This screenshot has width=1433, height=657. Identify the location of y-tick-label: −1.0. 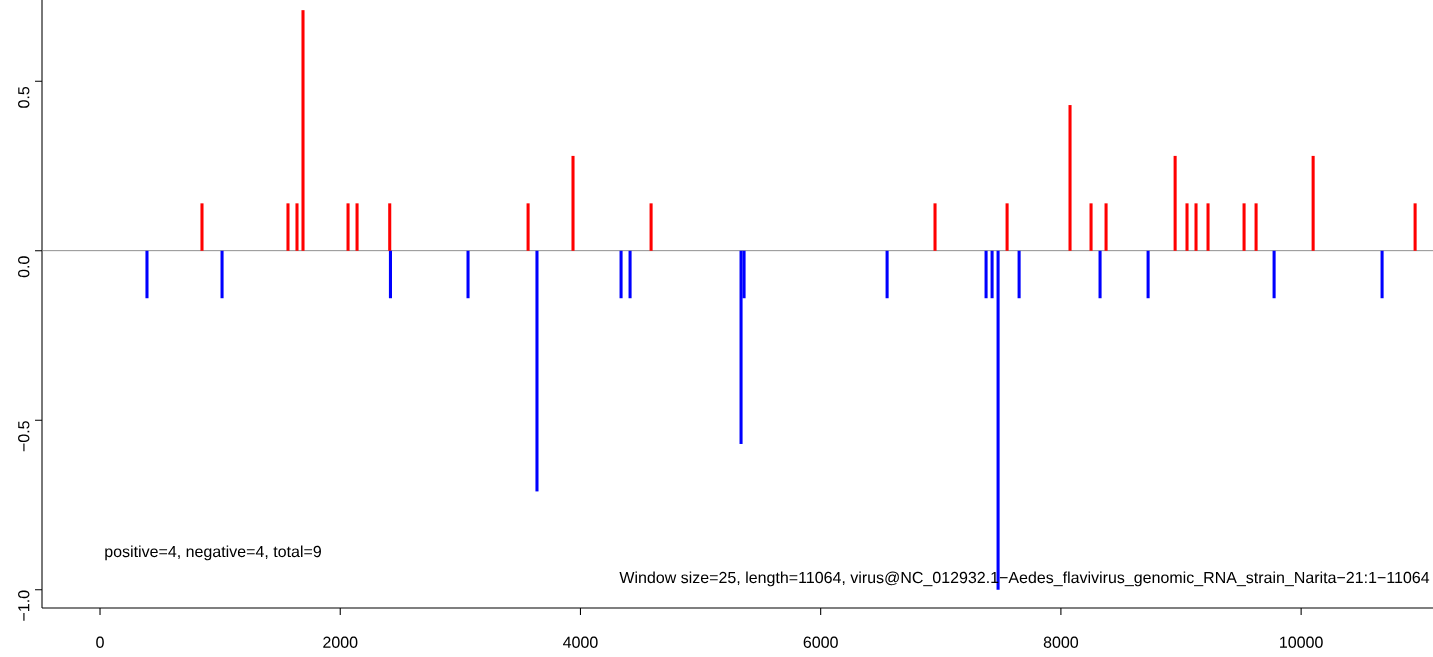
(24, 605).